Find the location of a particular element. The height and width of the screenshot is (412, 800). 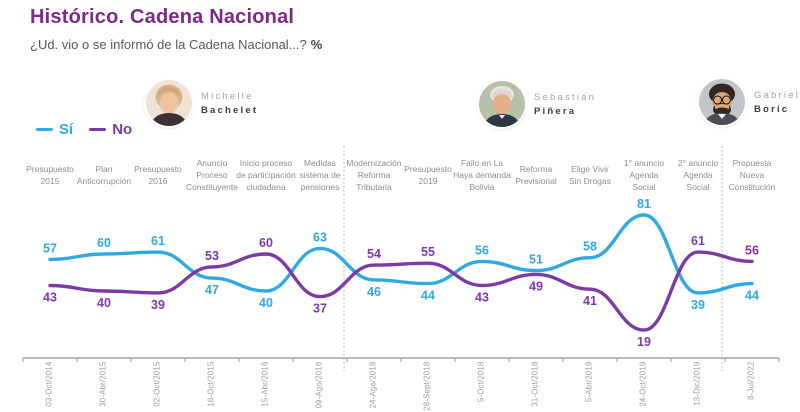

event-label-10: Elige Vivir Sin Drogas is located at coordinates (590, 175).